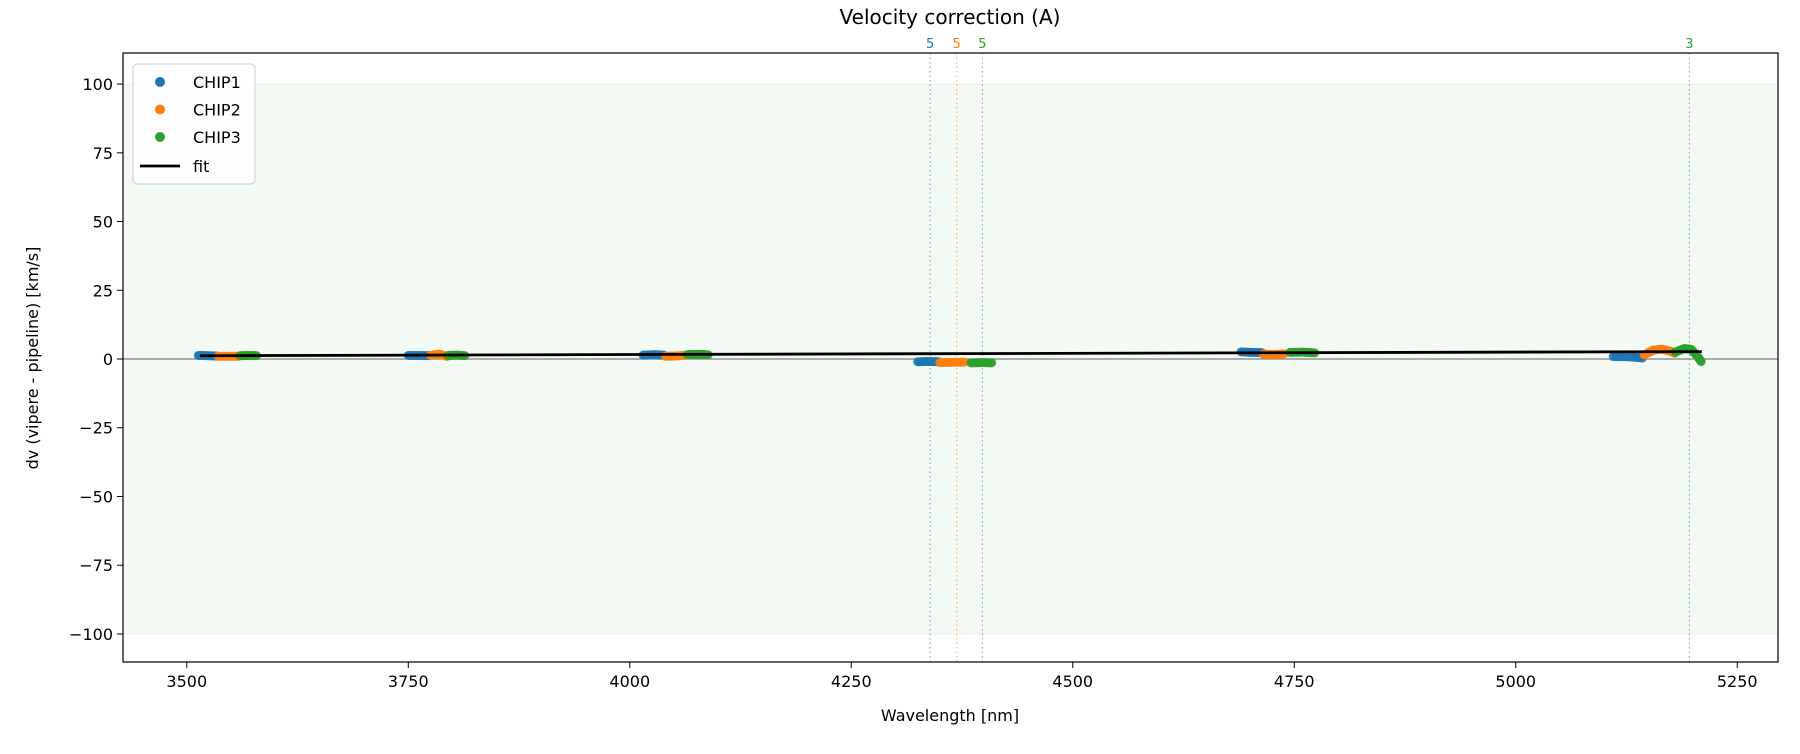 This screenshot has height=754, width=1800. Describe the element at coordinates (96, 496) in the screenshot. I see `y-tick-label: −50` at that location.